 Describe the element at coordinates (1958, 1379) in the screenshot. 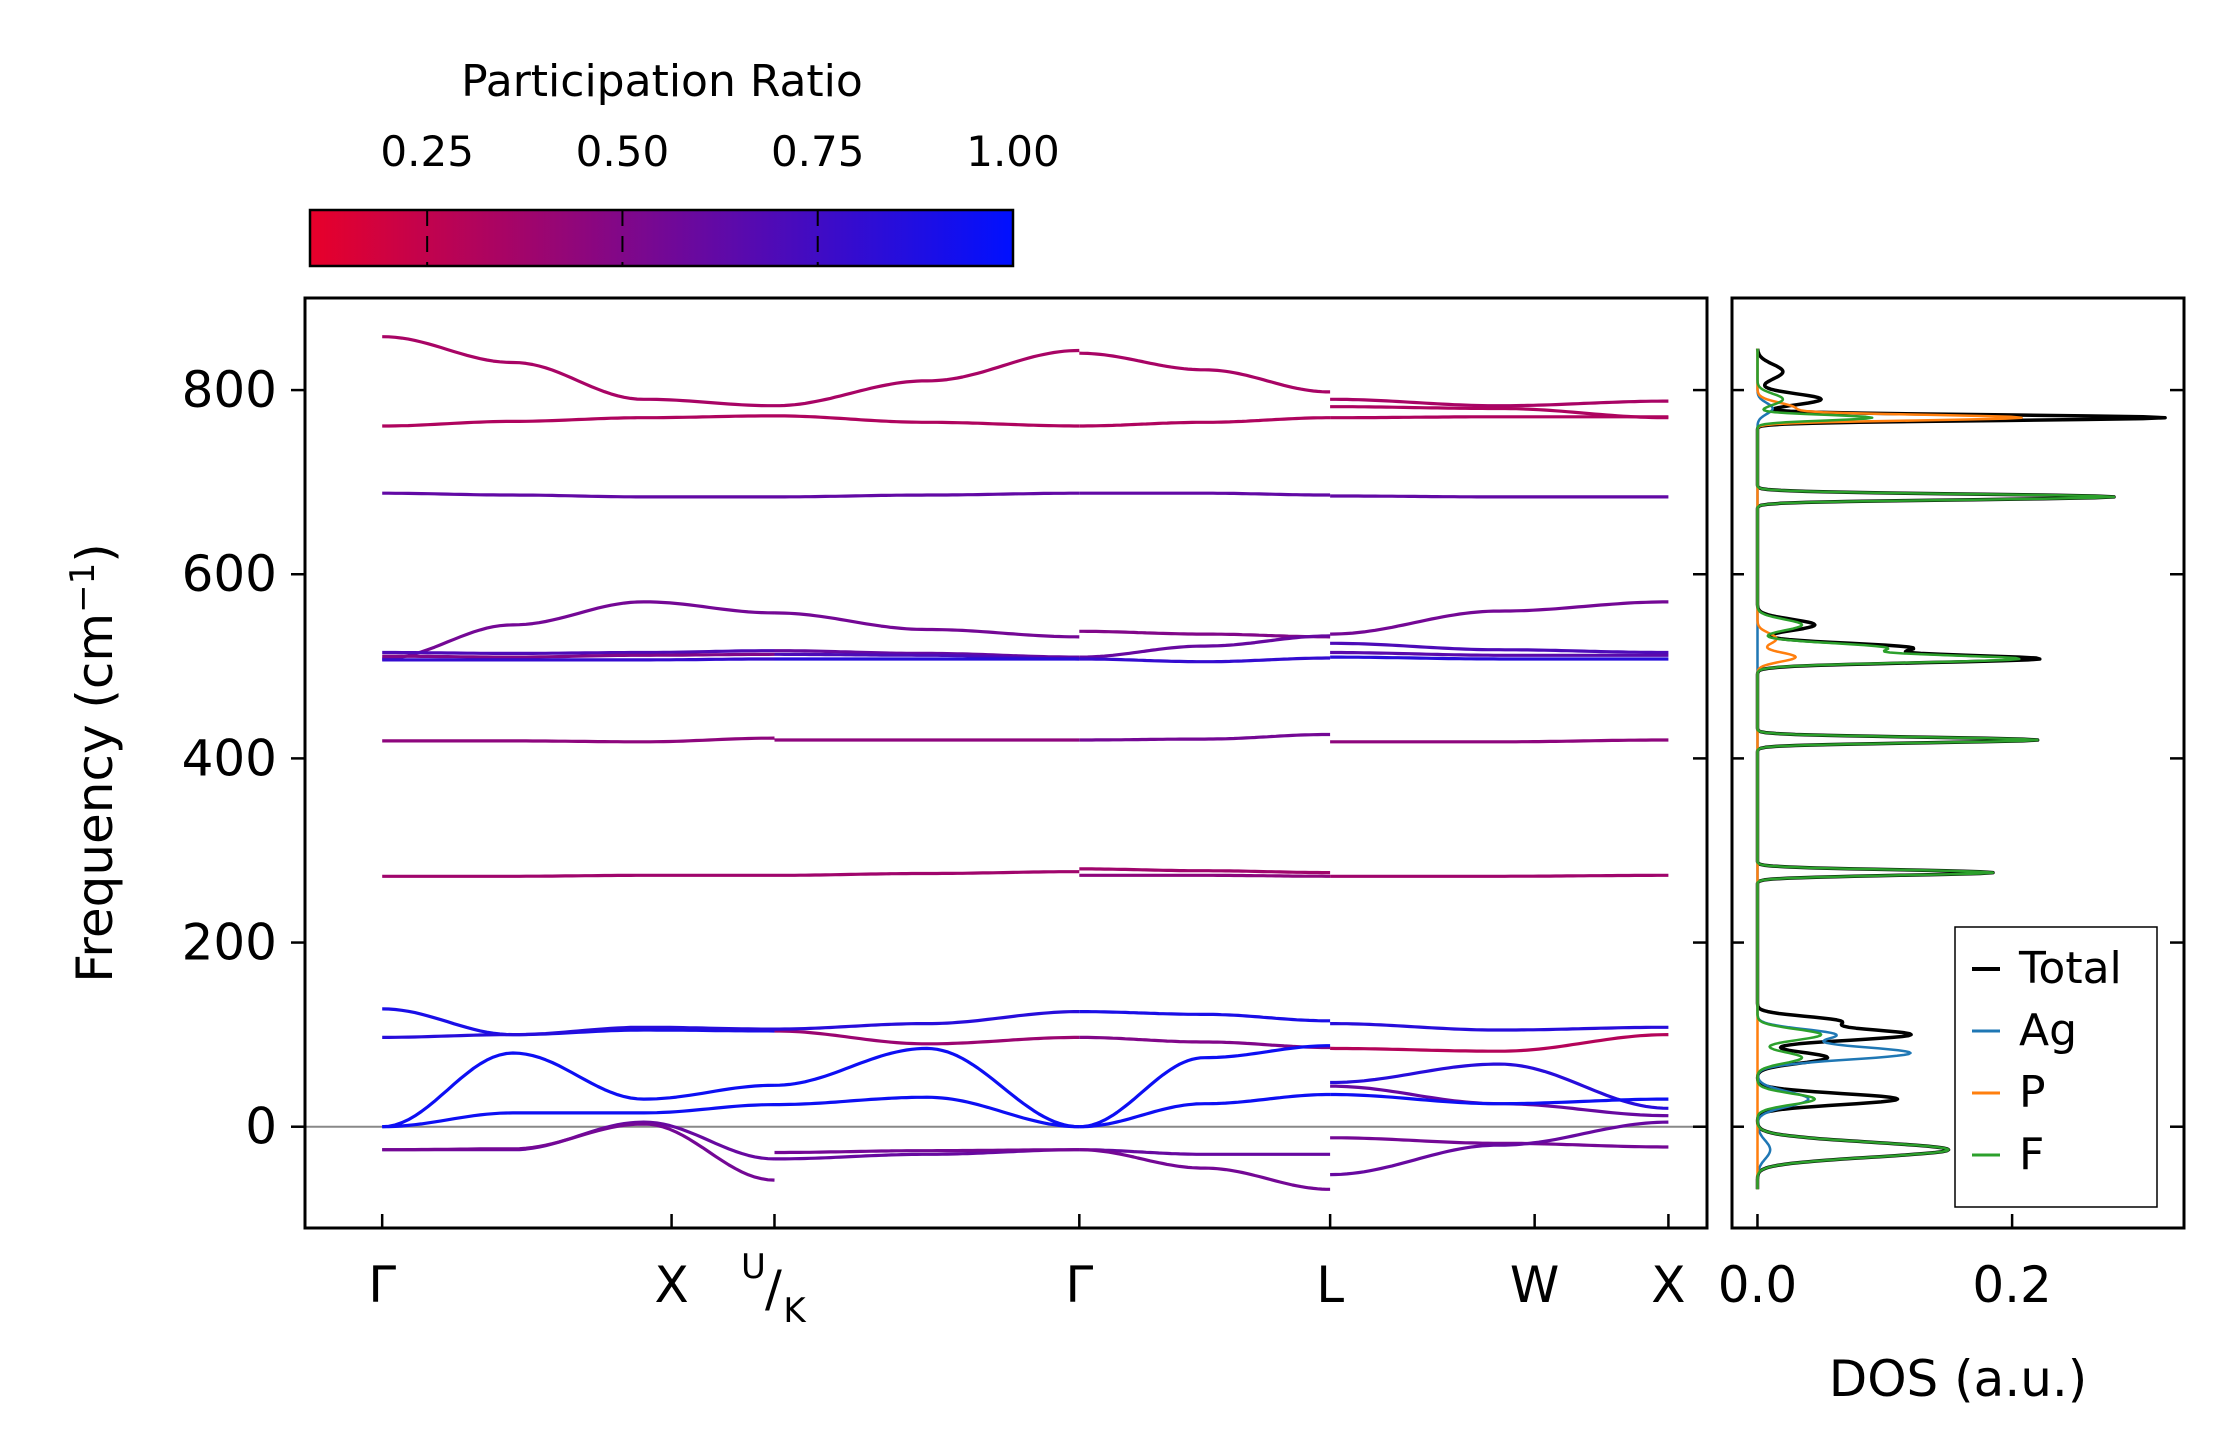

I see `dos-x-axis-label: DOS (a.u.)` at that location.